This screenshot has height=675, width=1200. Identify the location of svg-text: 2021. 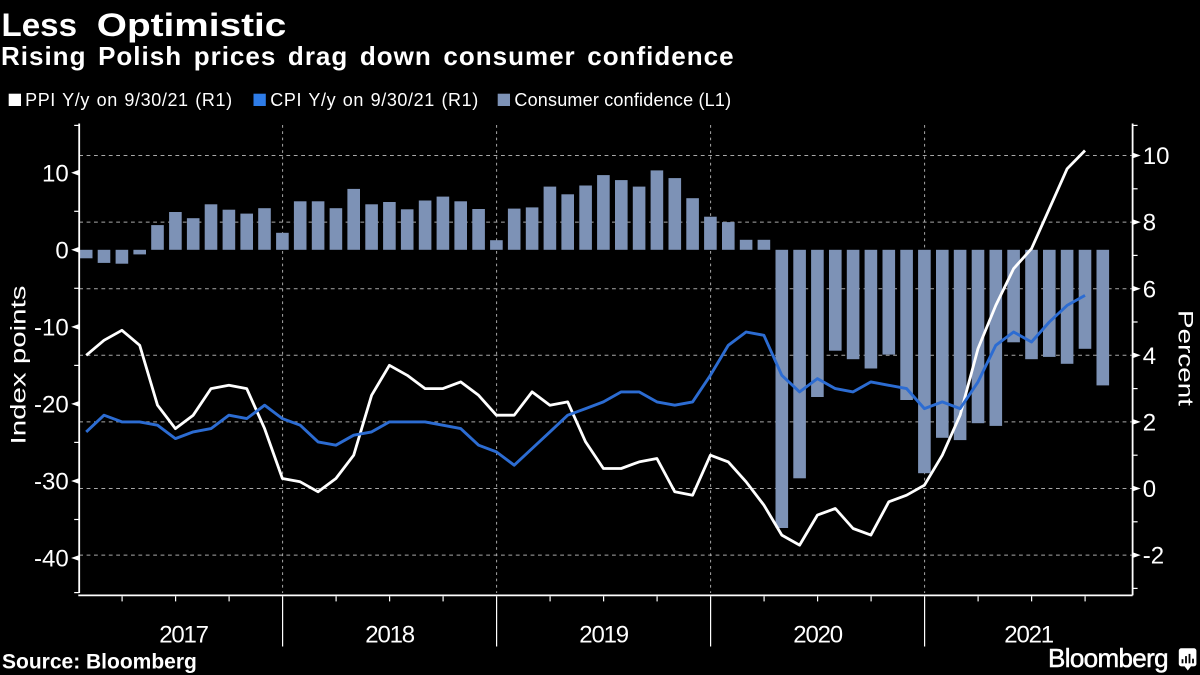
(1028, 635).